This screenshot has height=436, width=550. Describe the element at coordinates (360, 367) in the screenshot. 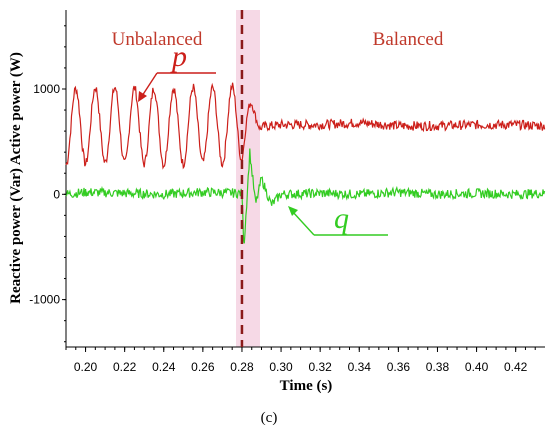

I see `x-tick-label: 0.34` at that location.